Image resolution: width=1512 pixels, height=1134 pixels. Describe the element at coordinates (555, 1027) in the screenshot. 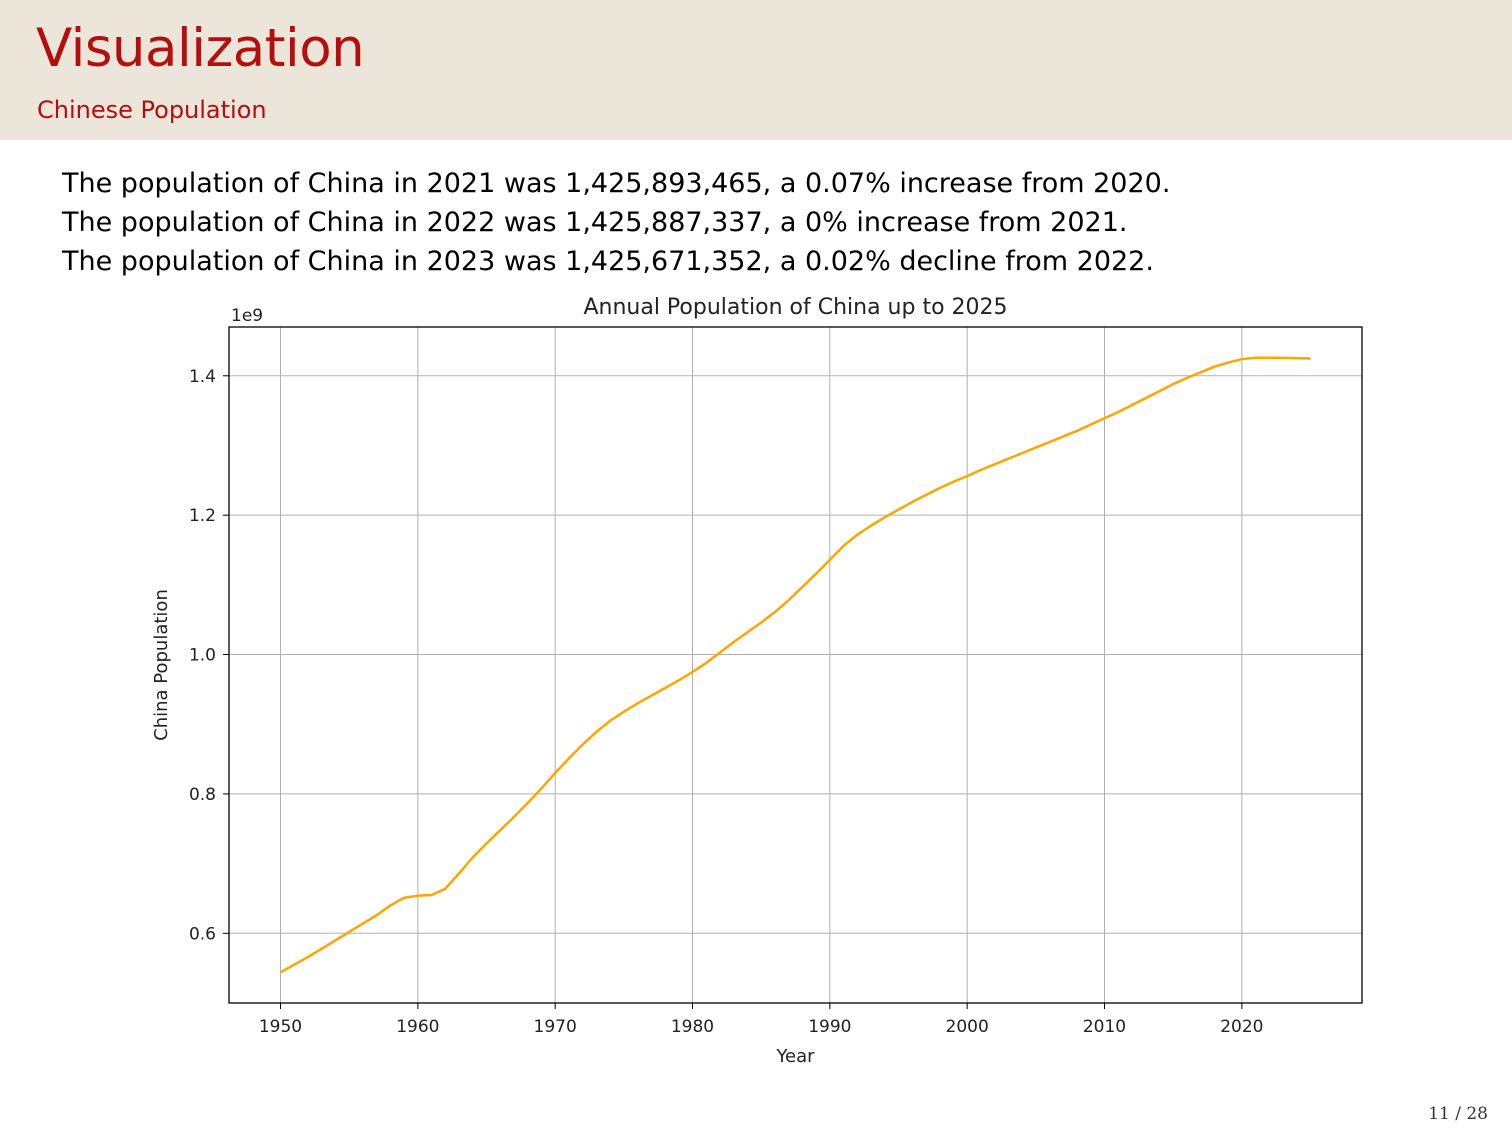

I see `x-tick-label: 1970` at that location.